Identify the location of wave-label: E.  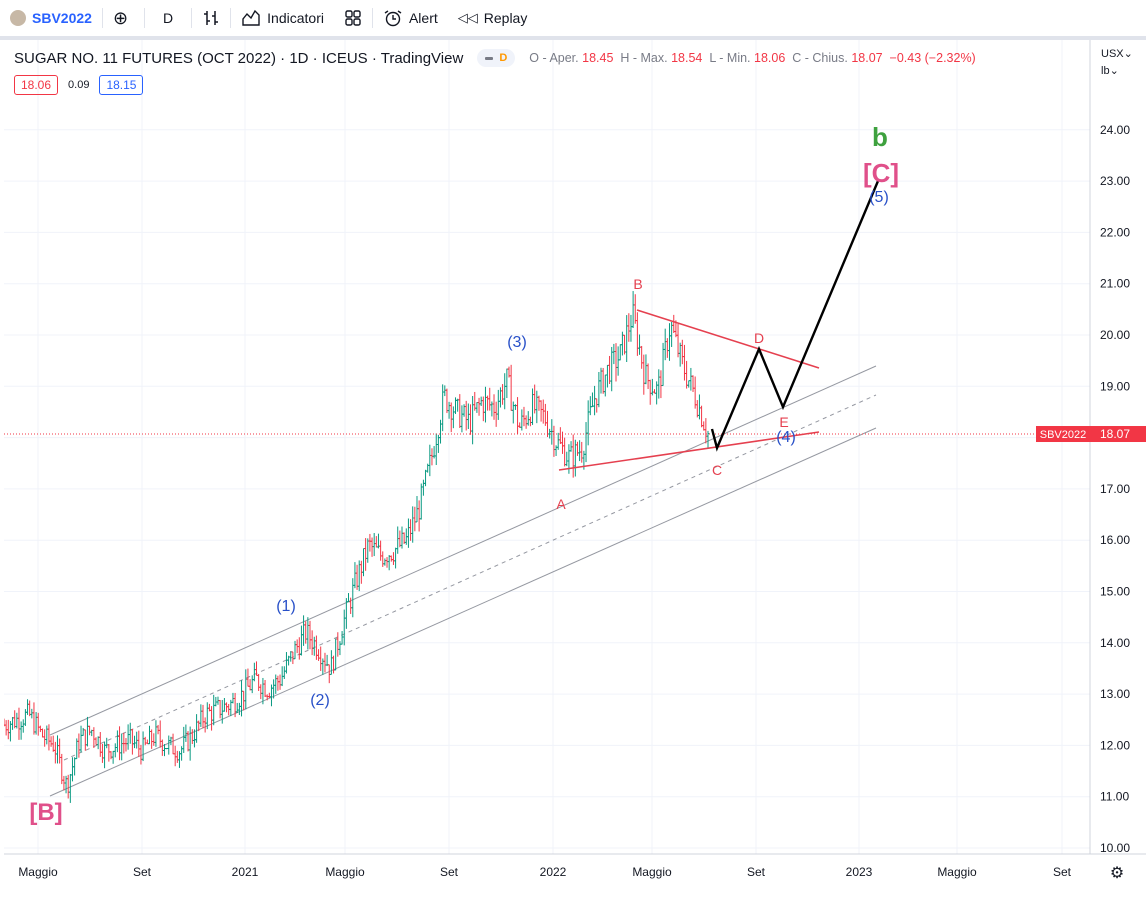
(783, 422).